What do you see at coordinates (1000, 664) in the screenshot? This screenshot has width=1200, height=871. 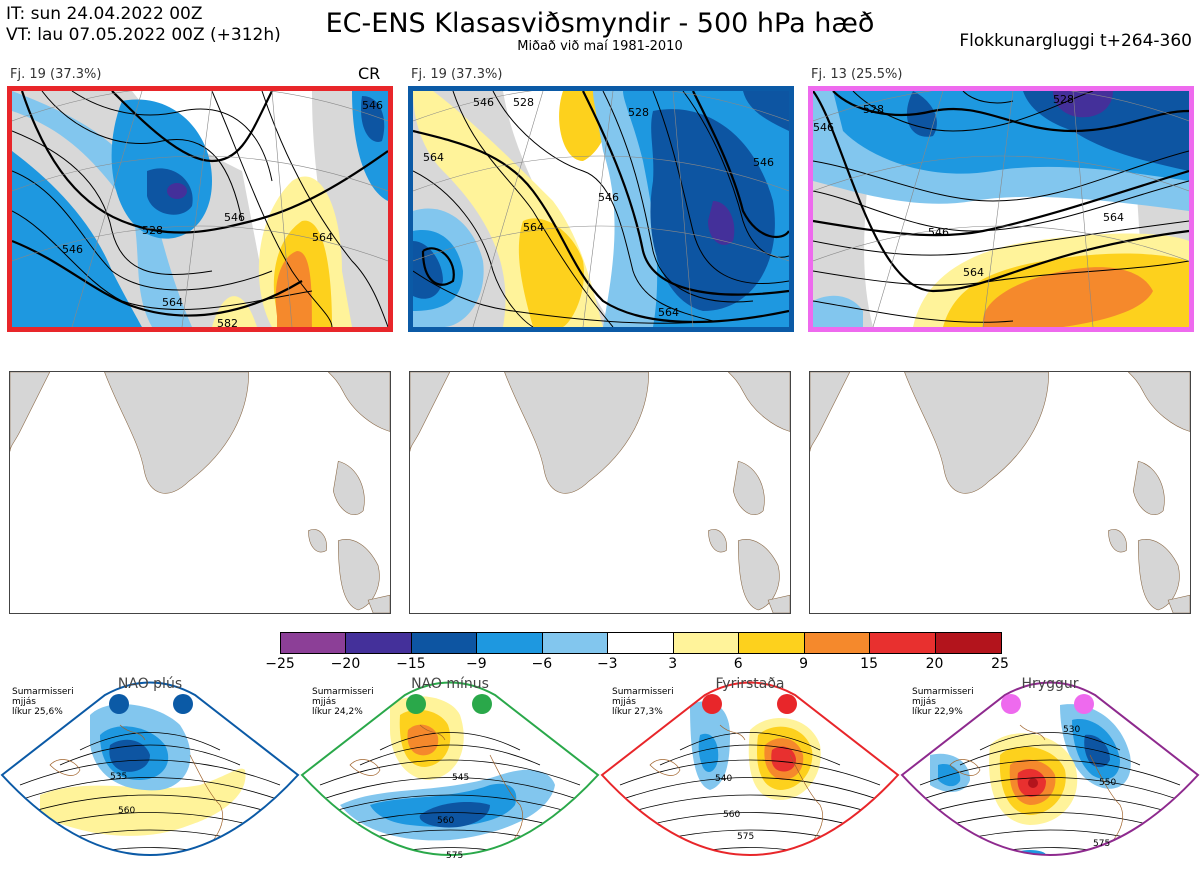 I see `colorbar-tick-label: 25` at bounding box center [1000, 664].